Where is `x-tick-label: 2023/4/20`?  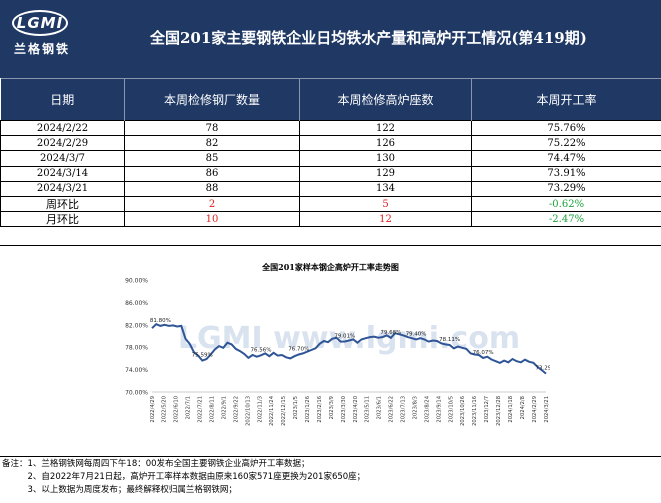
x-tick-label: 2023/4/20 is located at coordinates (356, 409).